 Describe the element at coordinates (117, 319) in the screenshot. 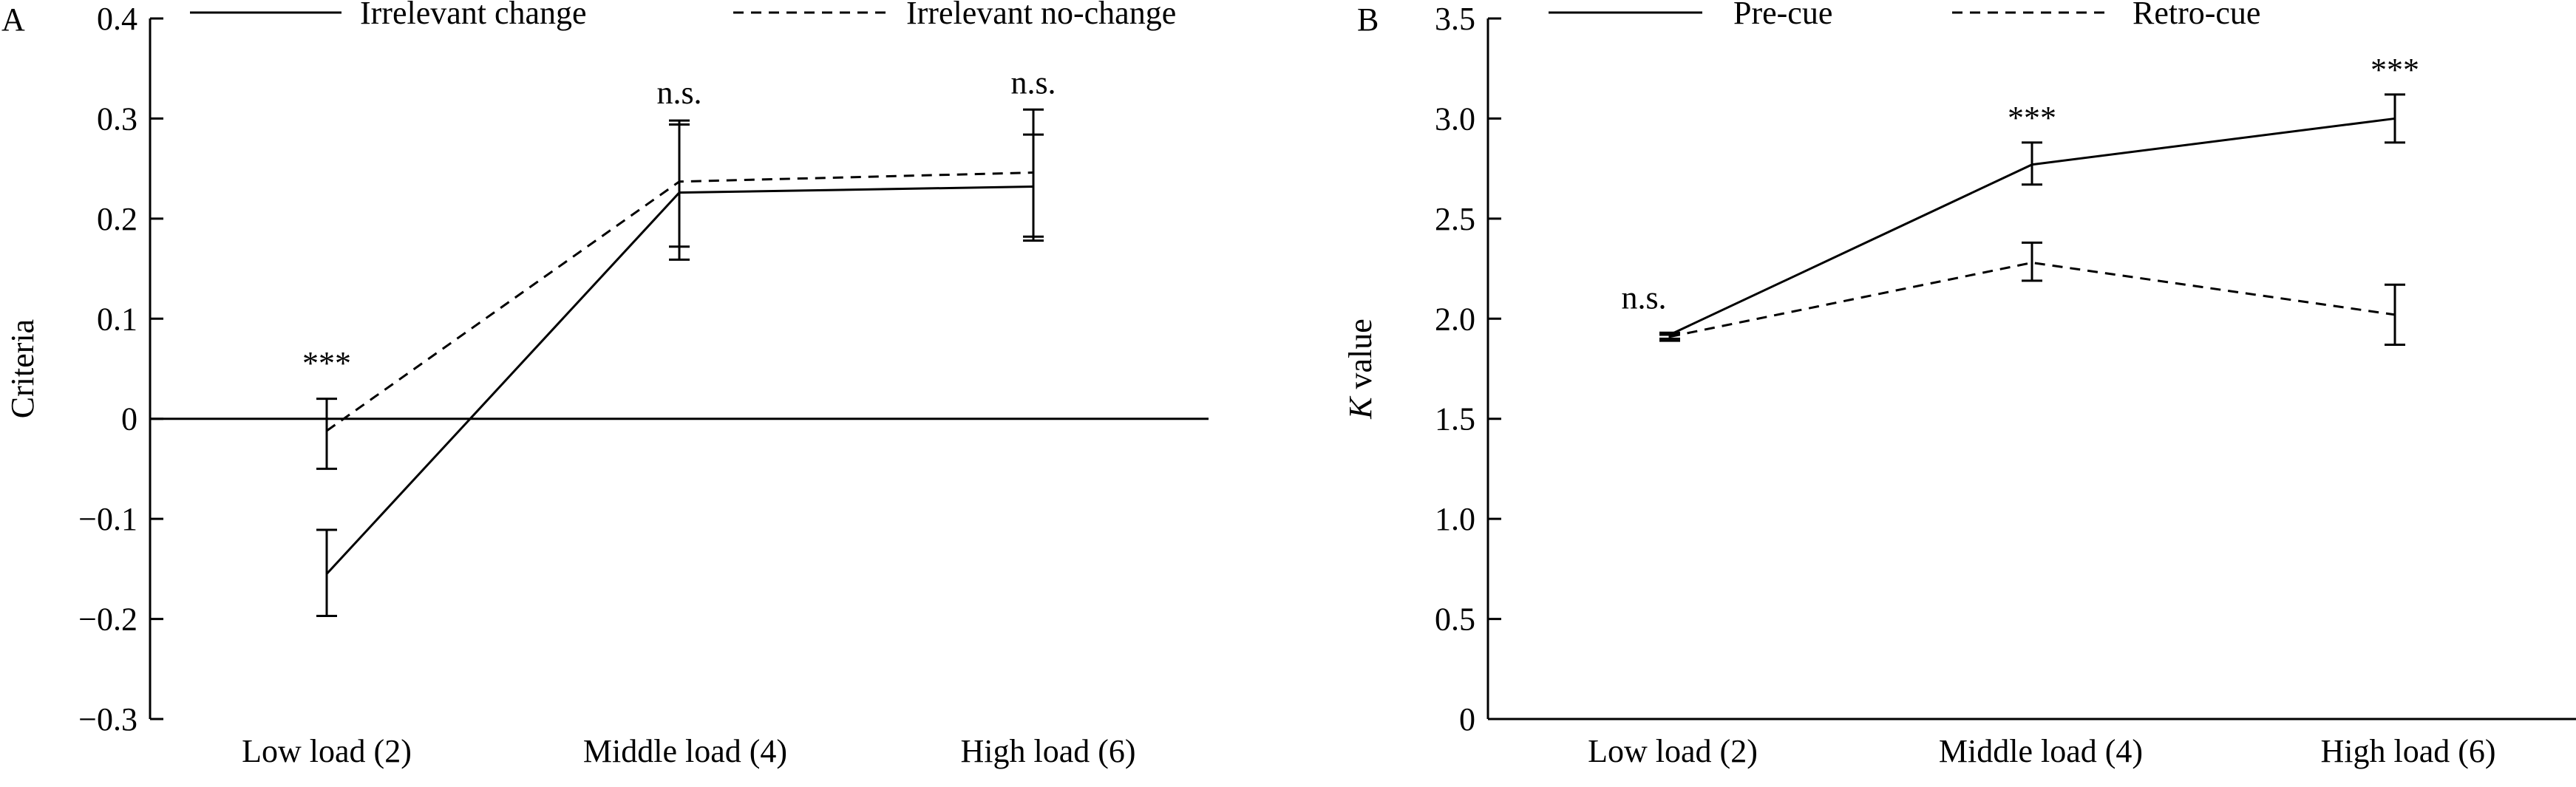

I see `y-tick-label: 0.1` at that location.